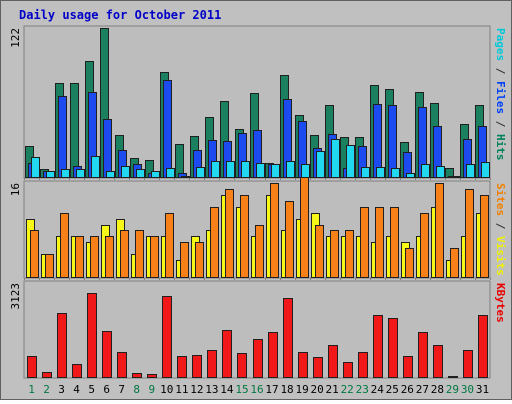 The image size is (512, 404). Describe the element at coordinates (15, 38) in the screenshot. I see `panel-hits-ymax-label: 122` at that location.